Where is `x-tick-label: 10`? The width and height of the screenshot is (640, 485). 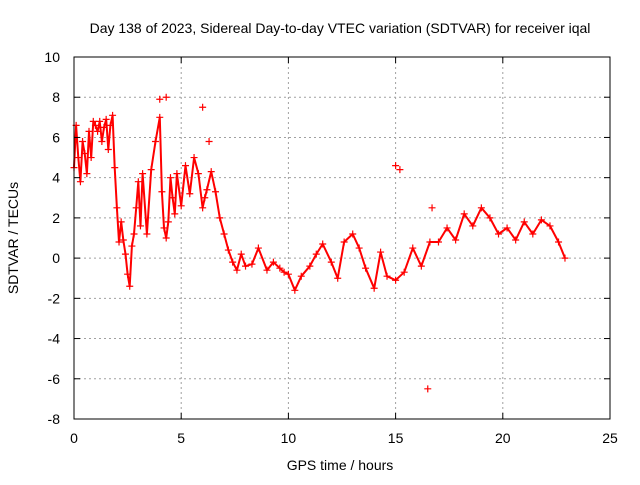 x-tick-label: 10 is located at coordinates (289, 438).